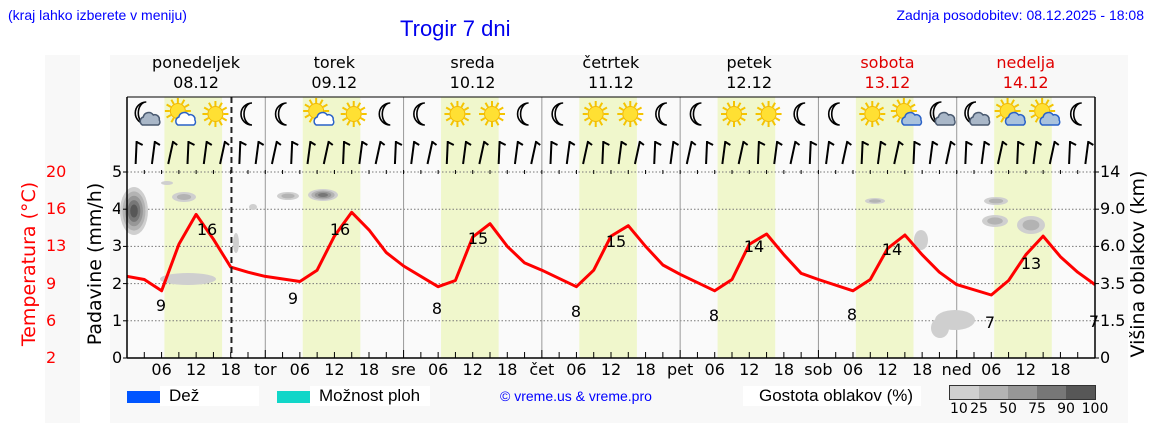 The image size is (1152, 443). Describe the element at coordinates (818, 369) in the screenshot. I see `x-day-label: sob` at that location.